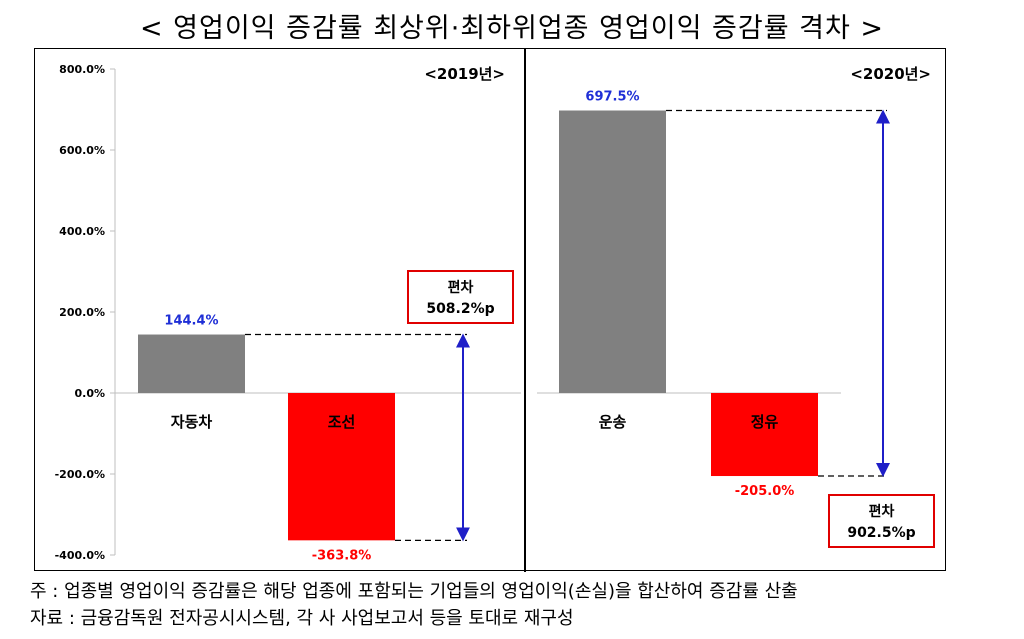 This screenshot has height=639, width=1024. I want to click on bar-value-label: 697.5%, so click(612, 97).